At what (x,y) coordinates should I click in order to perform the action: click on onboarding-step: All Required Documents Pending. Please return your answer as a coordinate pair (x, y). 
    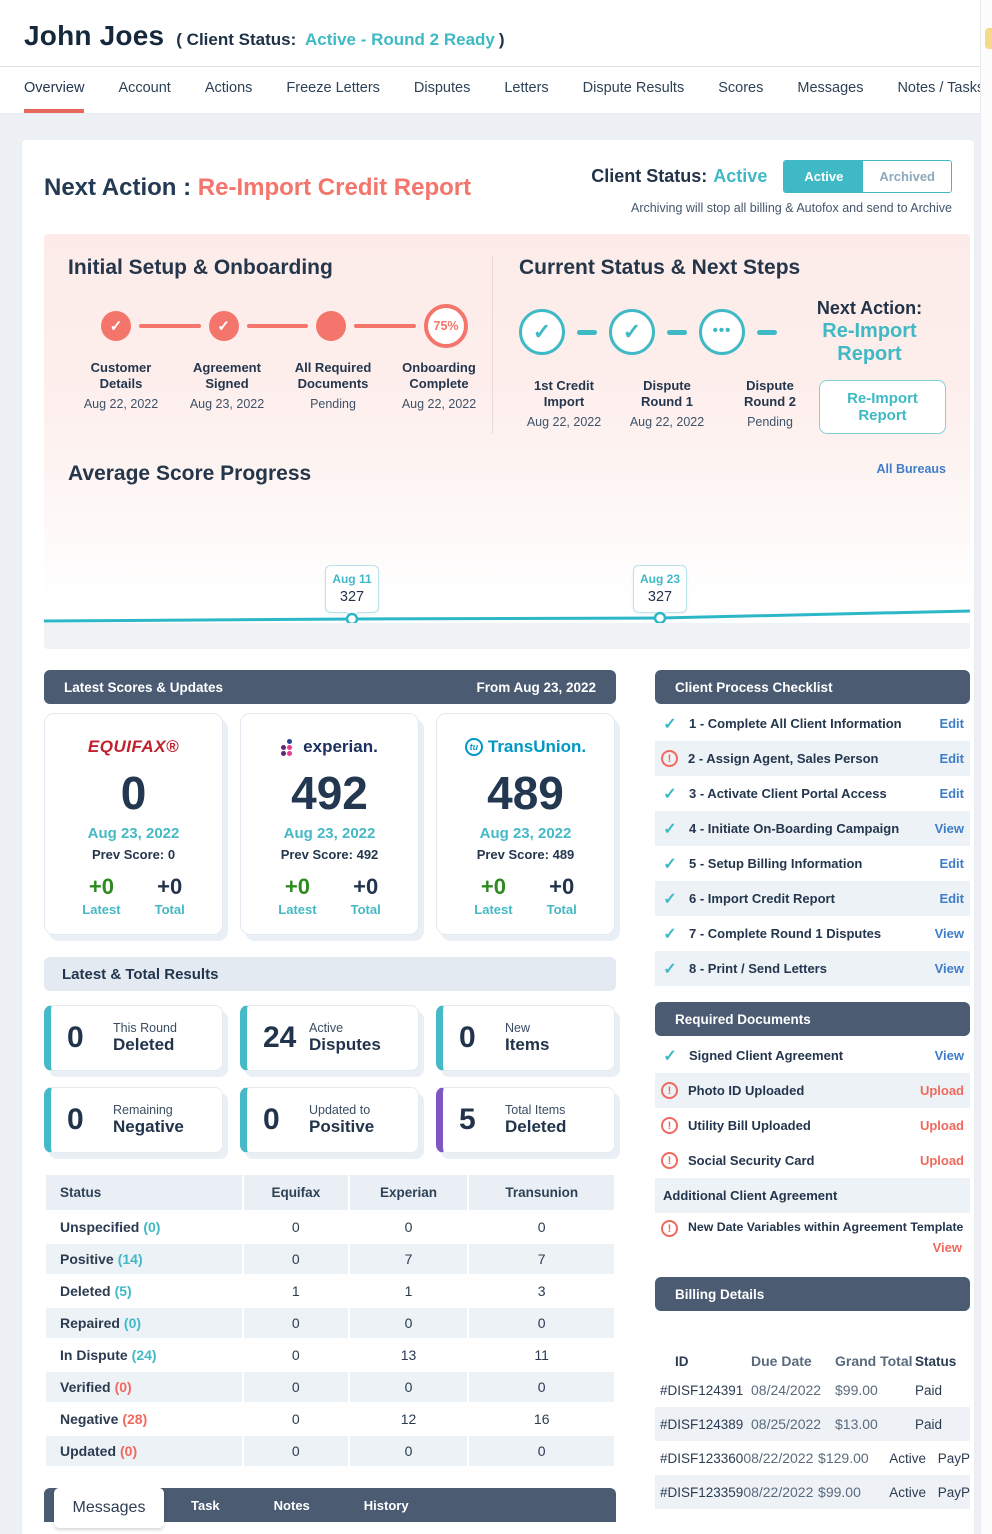
    Looking at the image, I should click on (333, 385).